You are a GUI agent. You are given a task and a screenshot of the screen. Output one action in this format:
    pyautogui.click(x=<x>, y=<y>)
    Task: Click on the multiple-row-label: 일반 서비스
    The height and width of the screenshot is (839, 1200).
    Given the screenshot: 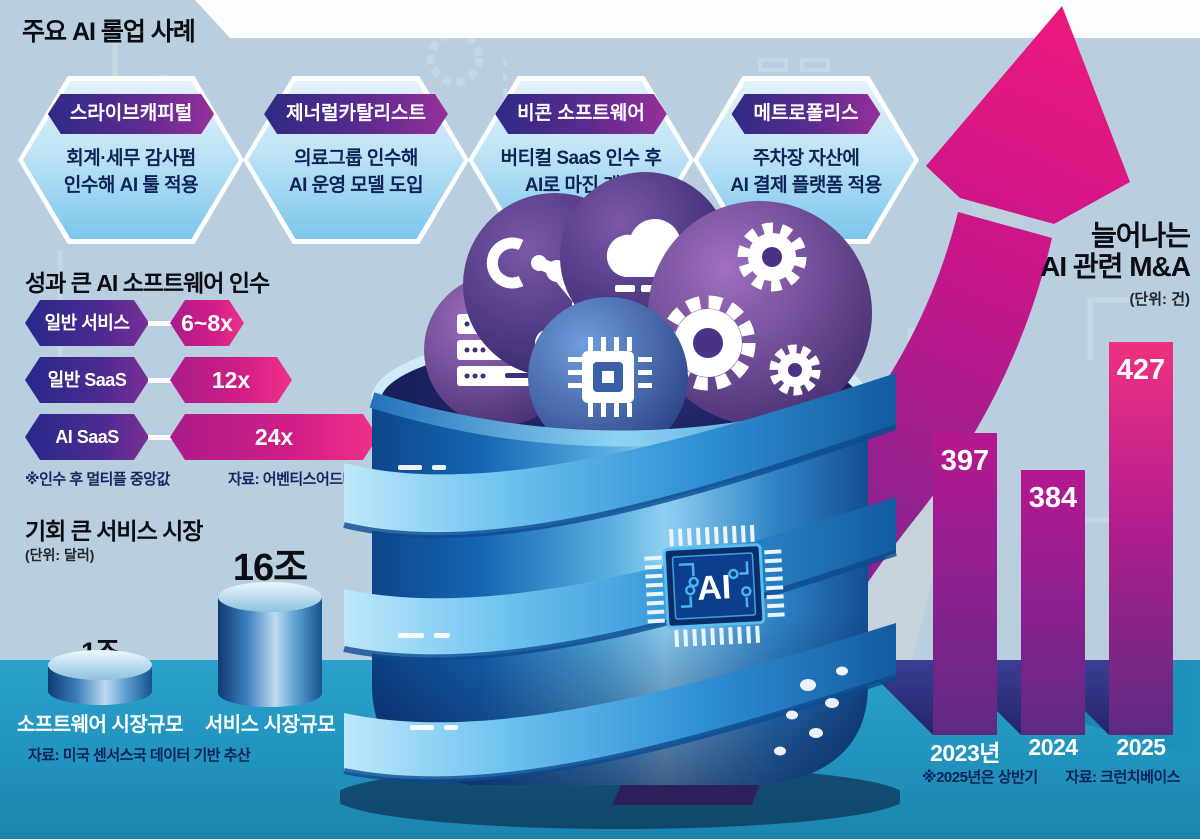 What is the action you would take?
    pyautogui.click(x=87, y=323)
    